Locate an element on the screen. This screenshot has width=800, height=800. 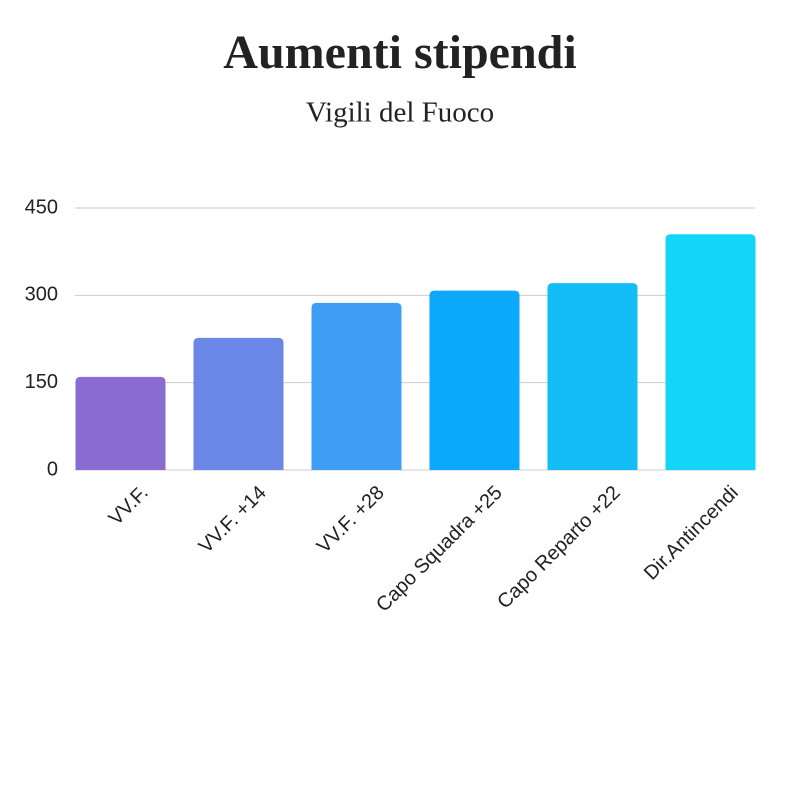
y-tick-label: 150 is located at coordinates (41, 382).